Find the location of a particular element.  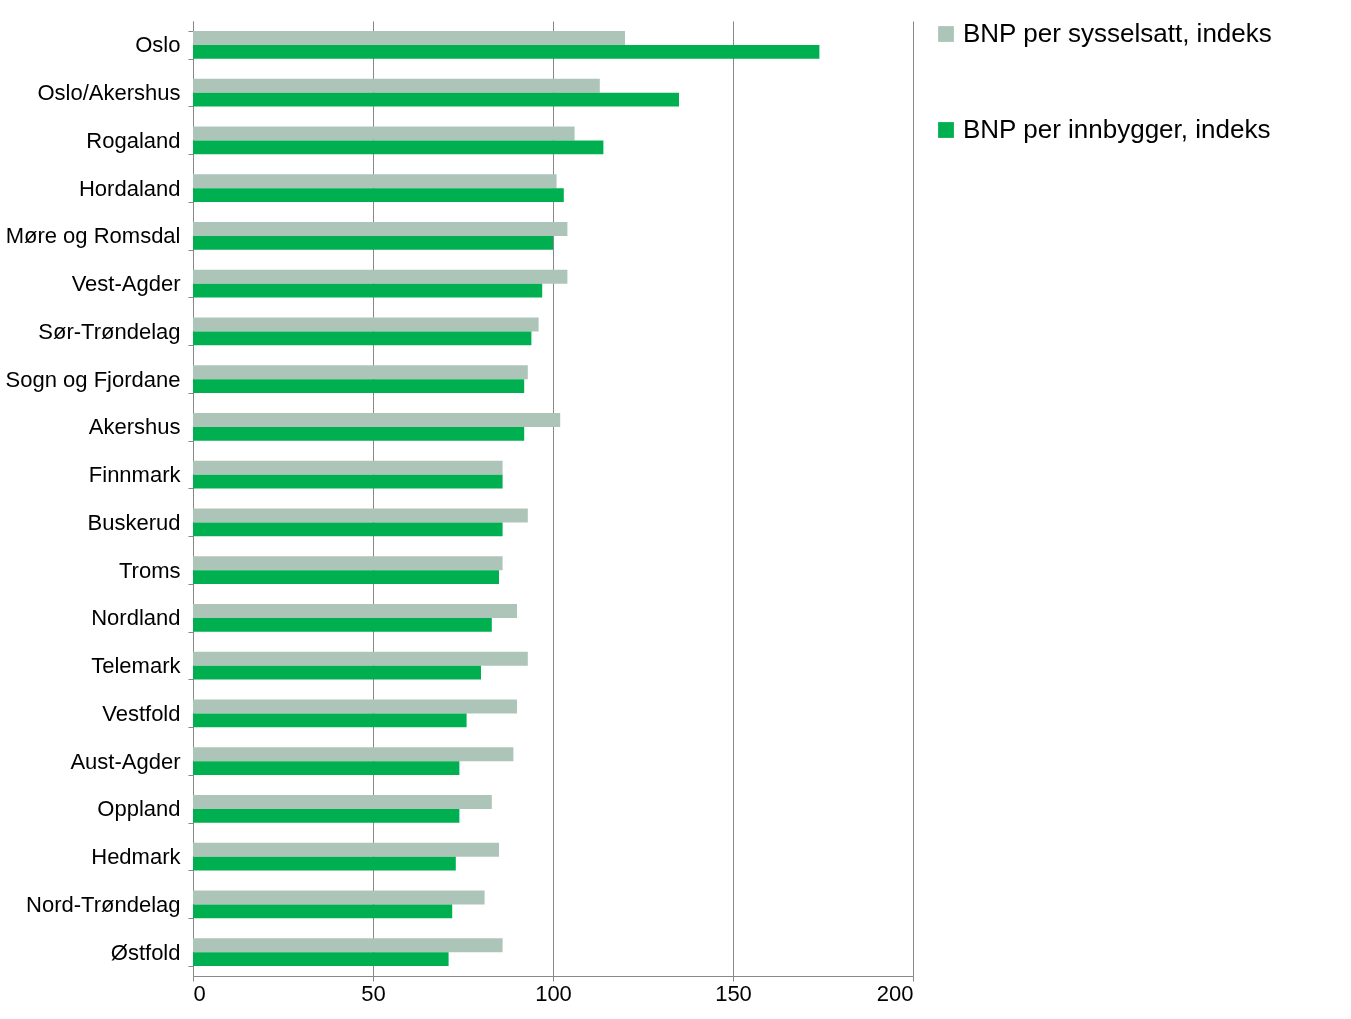

y-tick-label: Akershus is located at coordinates (134, 427).